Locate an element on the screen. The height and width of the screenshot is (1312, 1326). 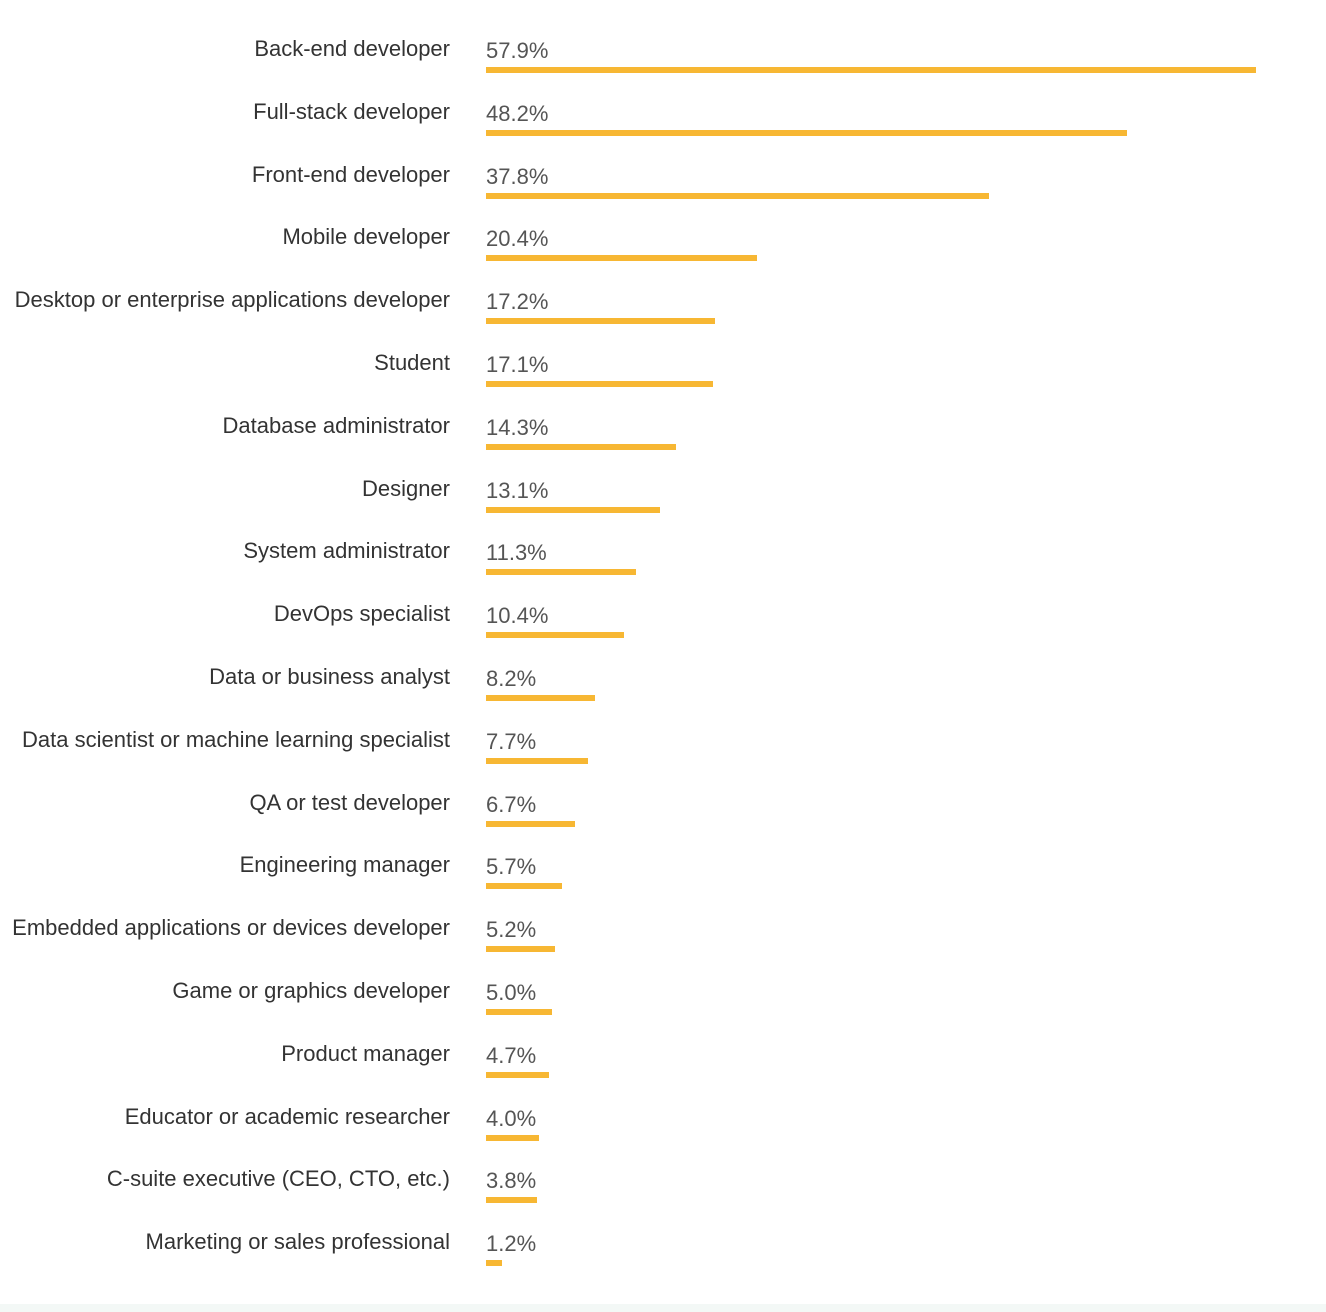
value-label: 13.1% is located at coordinates (517, 490).